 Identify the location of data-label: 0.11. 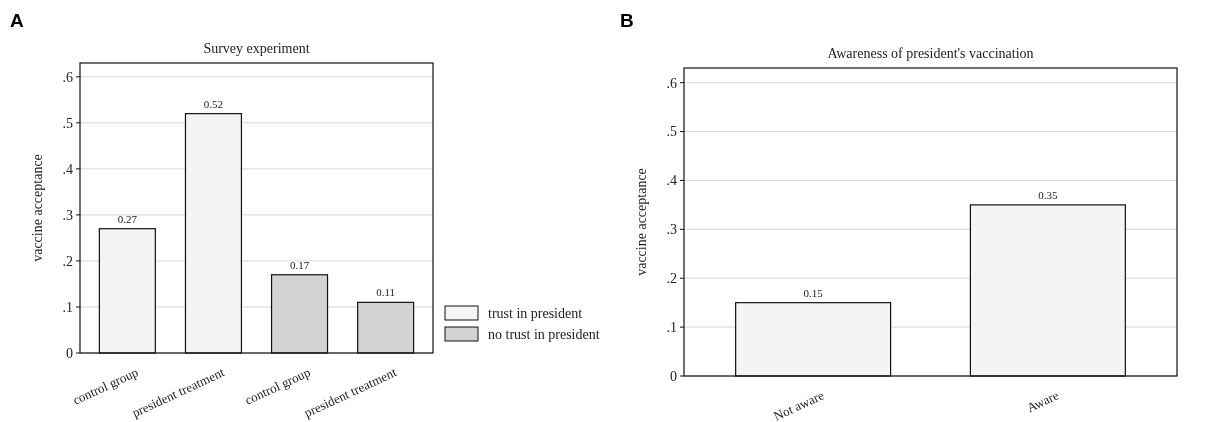
(386, 292).